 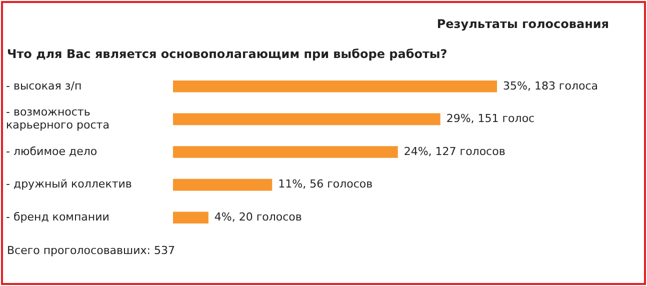 What do you see at coordinates (44, 85) in the screenshot?
I see `y-tick-label: - высокая з/п` at bounding box center [44, 85].